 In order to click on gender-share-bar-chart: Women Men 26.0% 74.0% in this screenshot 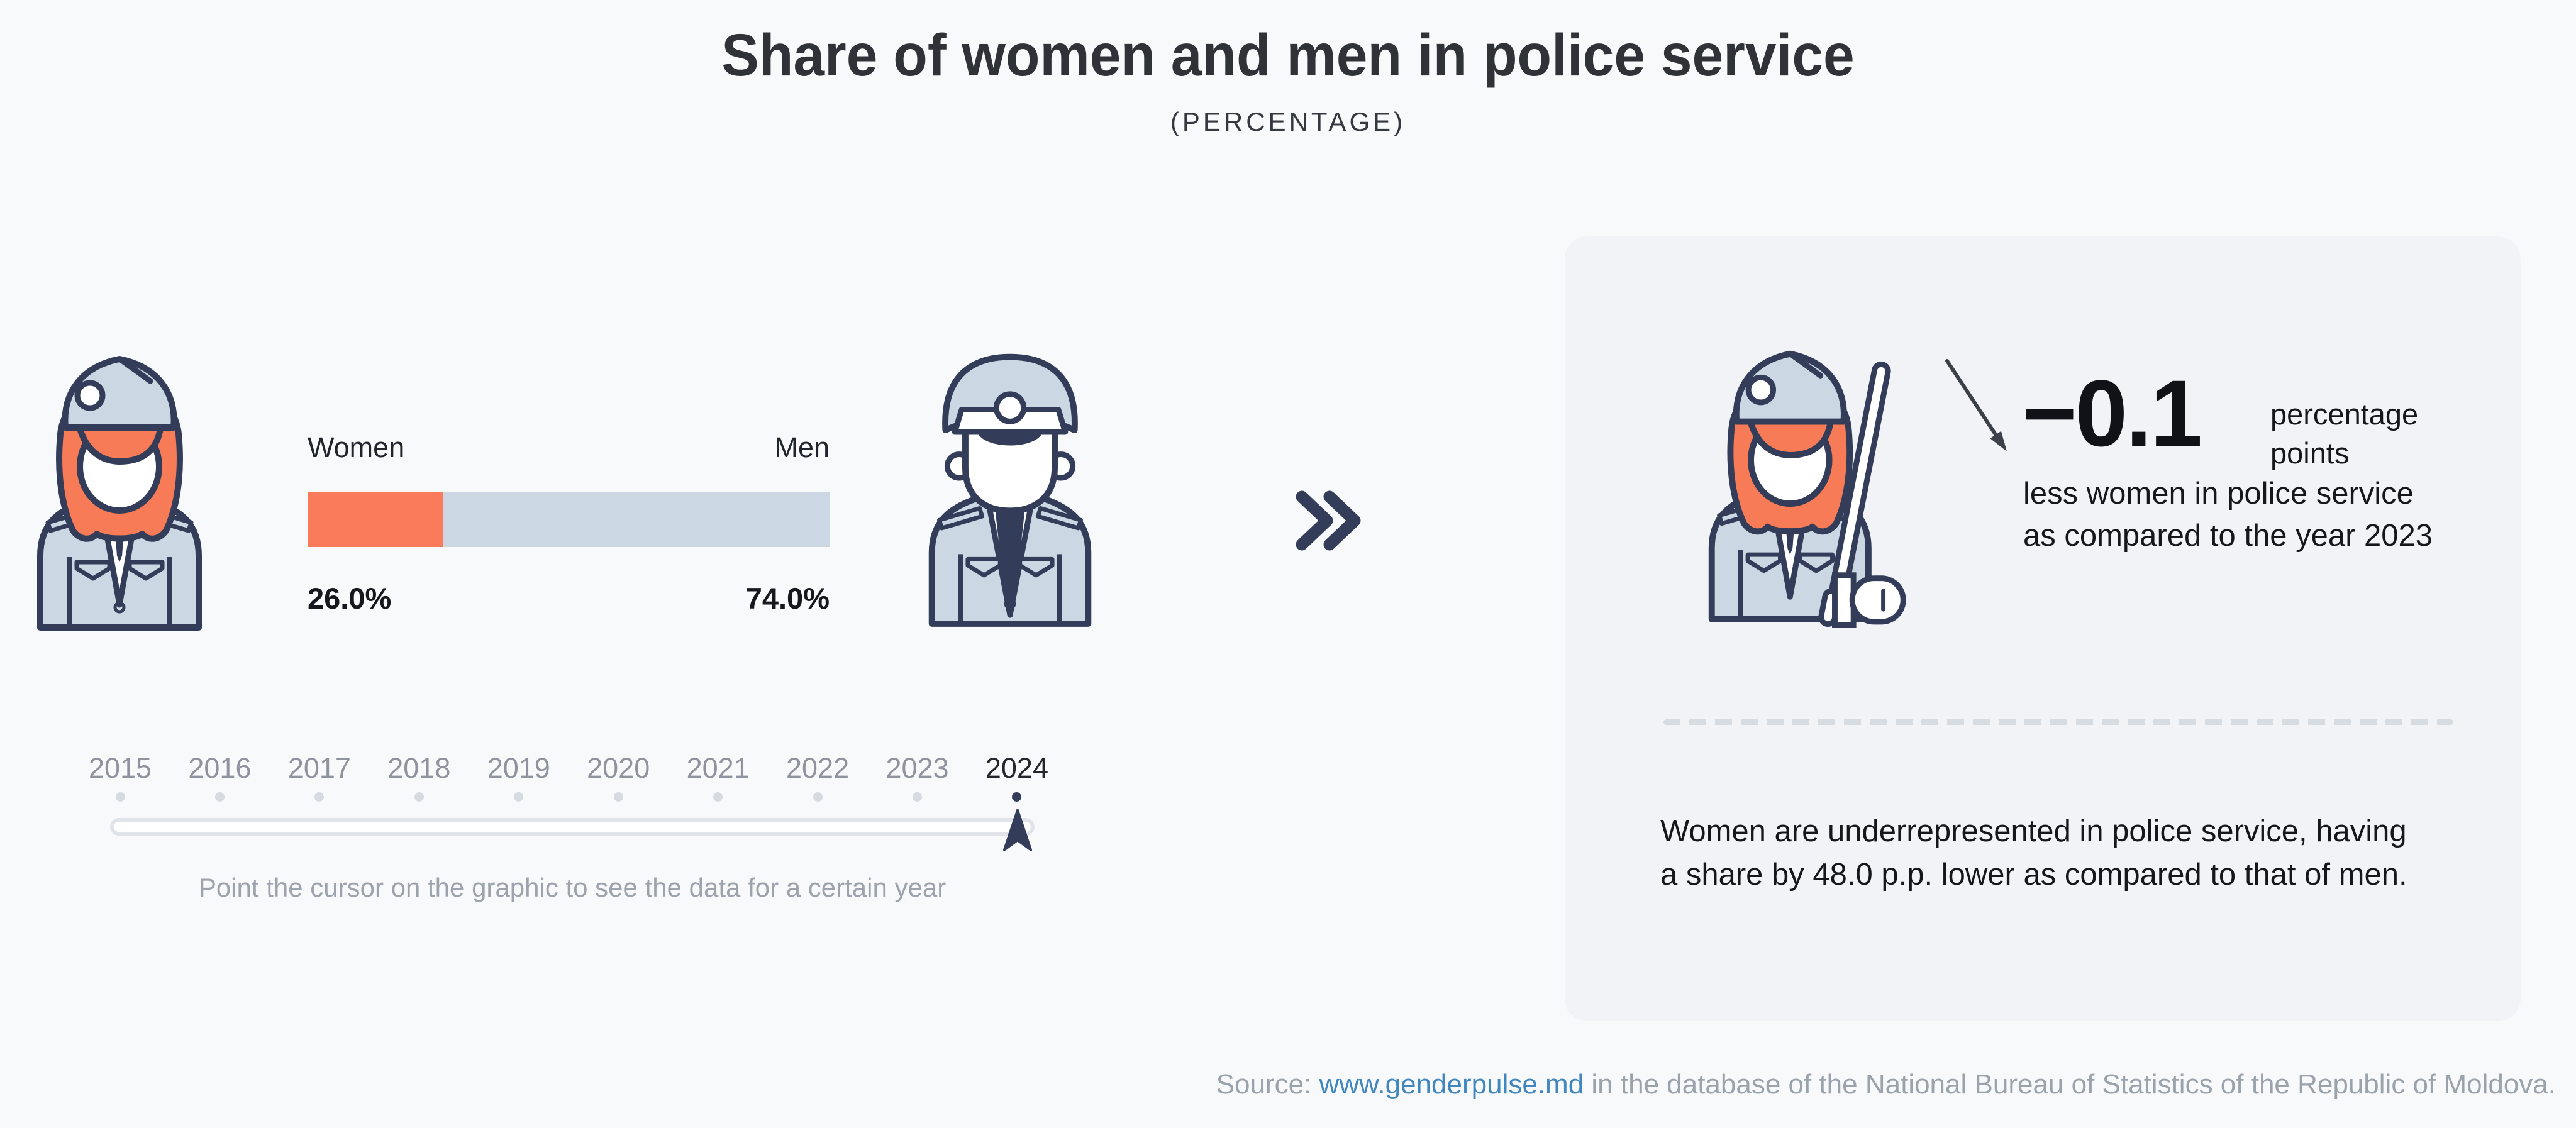, I will do `click(569, 523)`.